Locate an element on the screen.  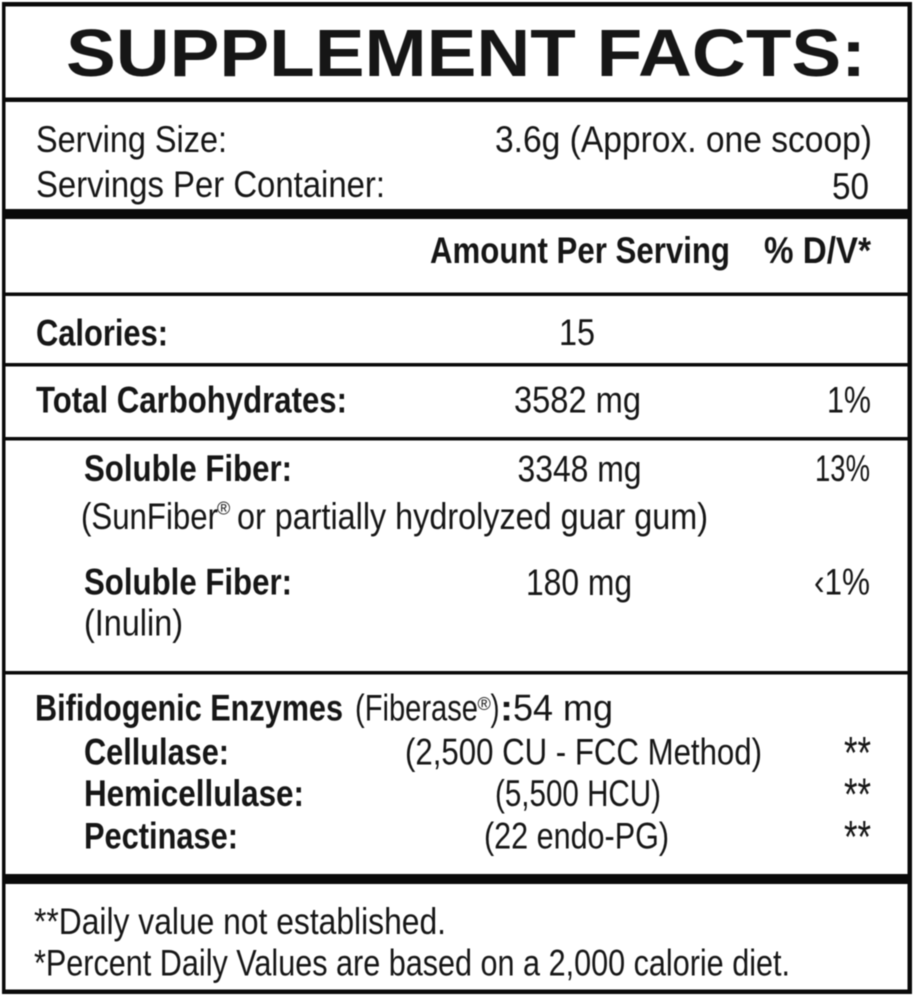
svg-text: ‹1% is located at coordinates (842, 582).